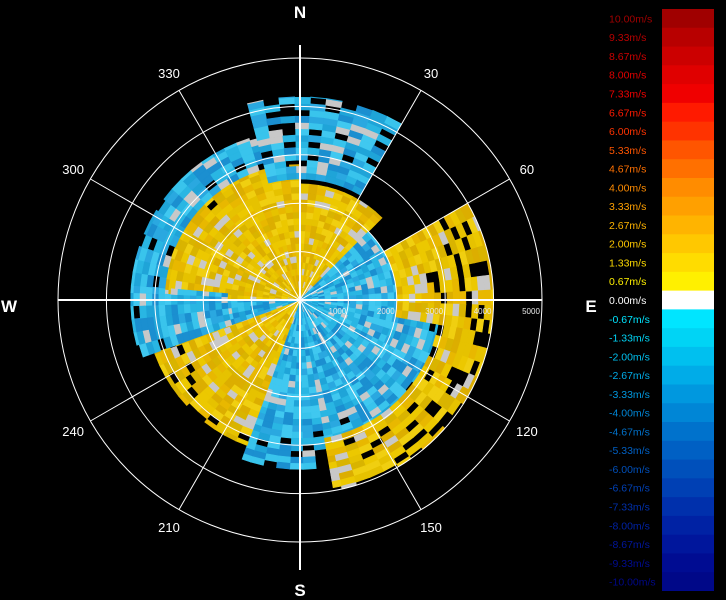  I want to click on azimuth-tick-150: 150, so click(431, 527).